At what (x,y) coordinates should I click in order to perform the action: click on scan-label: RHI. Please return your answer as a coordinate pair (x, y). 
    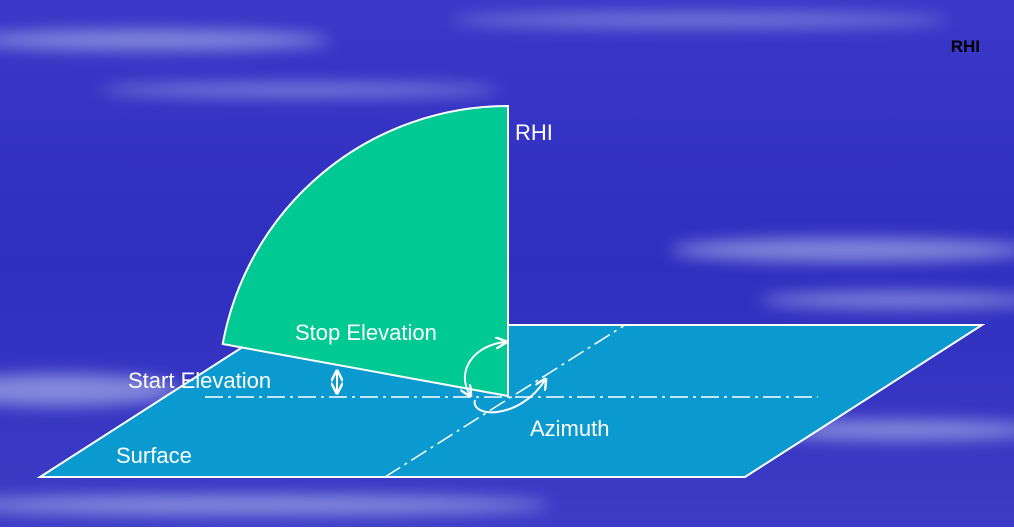
    Looking at the image, I should click on (534, 132).